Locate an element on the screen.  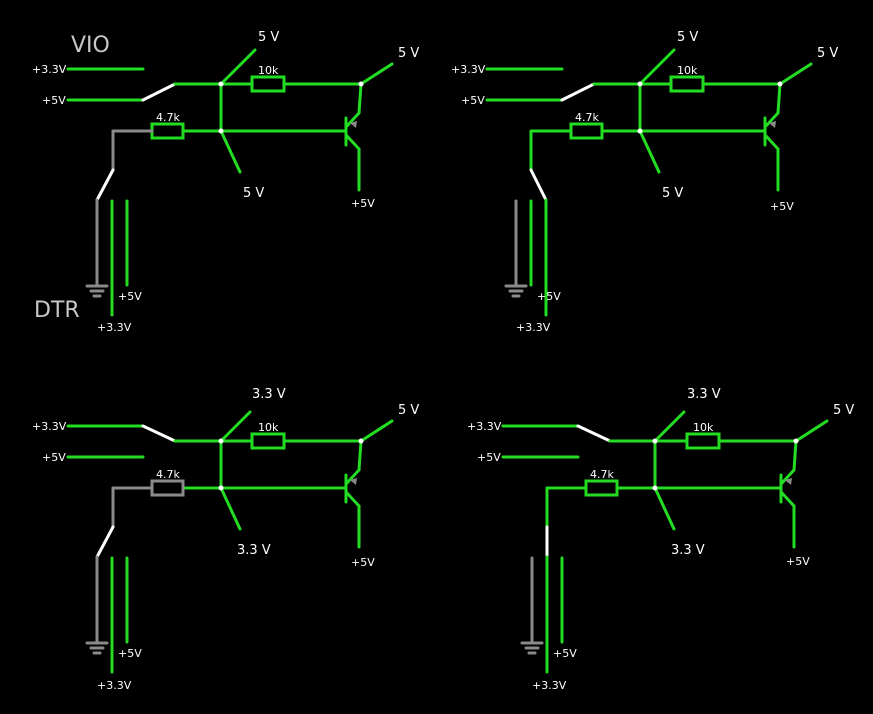
dtr-label: DTR is located at coordinates (57, 310).